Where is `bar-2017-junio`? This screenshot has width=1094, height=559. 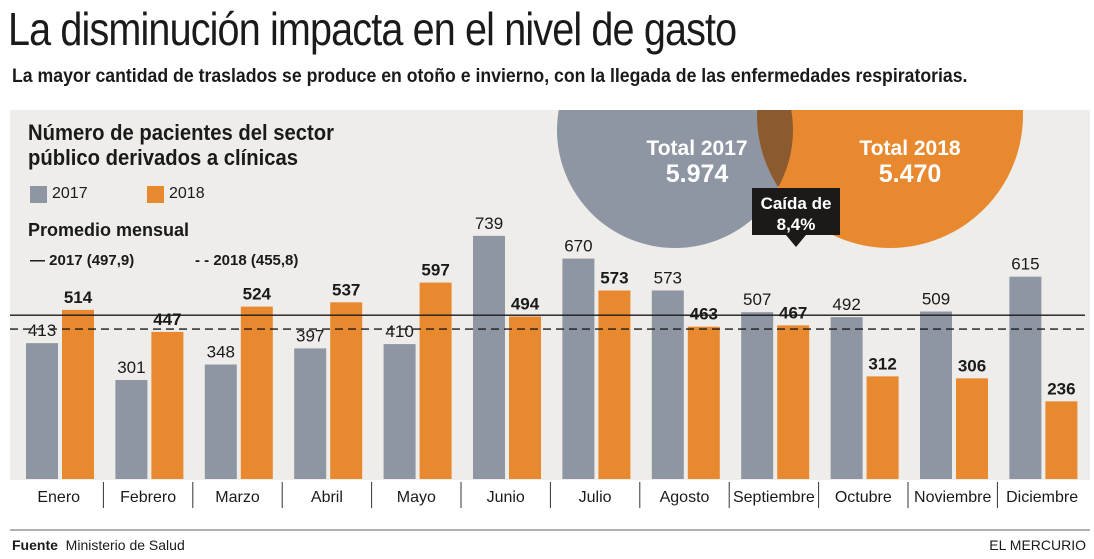 bar-2017-junio is located at coordinates (489, 357).